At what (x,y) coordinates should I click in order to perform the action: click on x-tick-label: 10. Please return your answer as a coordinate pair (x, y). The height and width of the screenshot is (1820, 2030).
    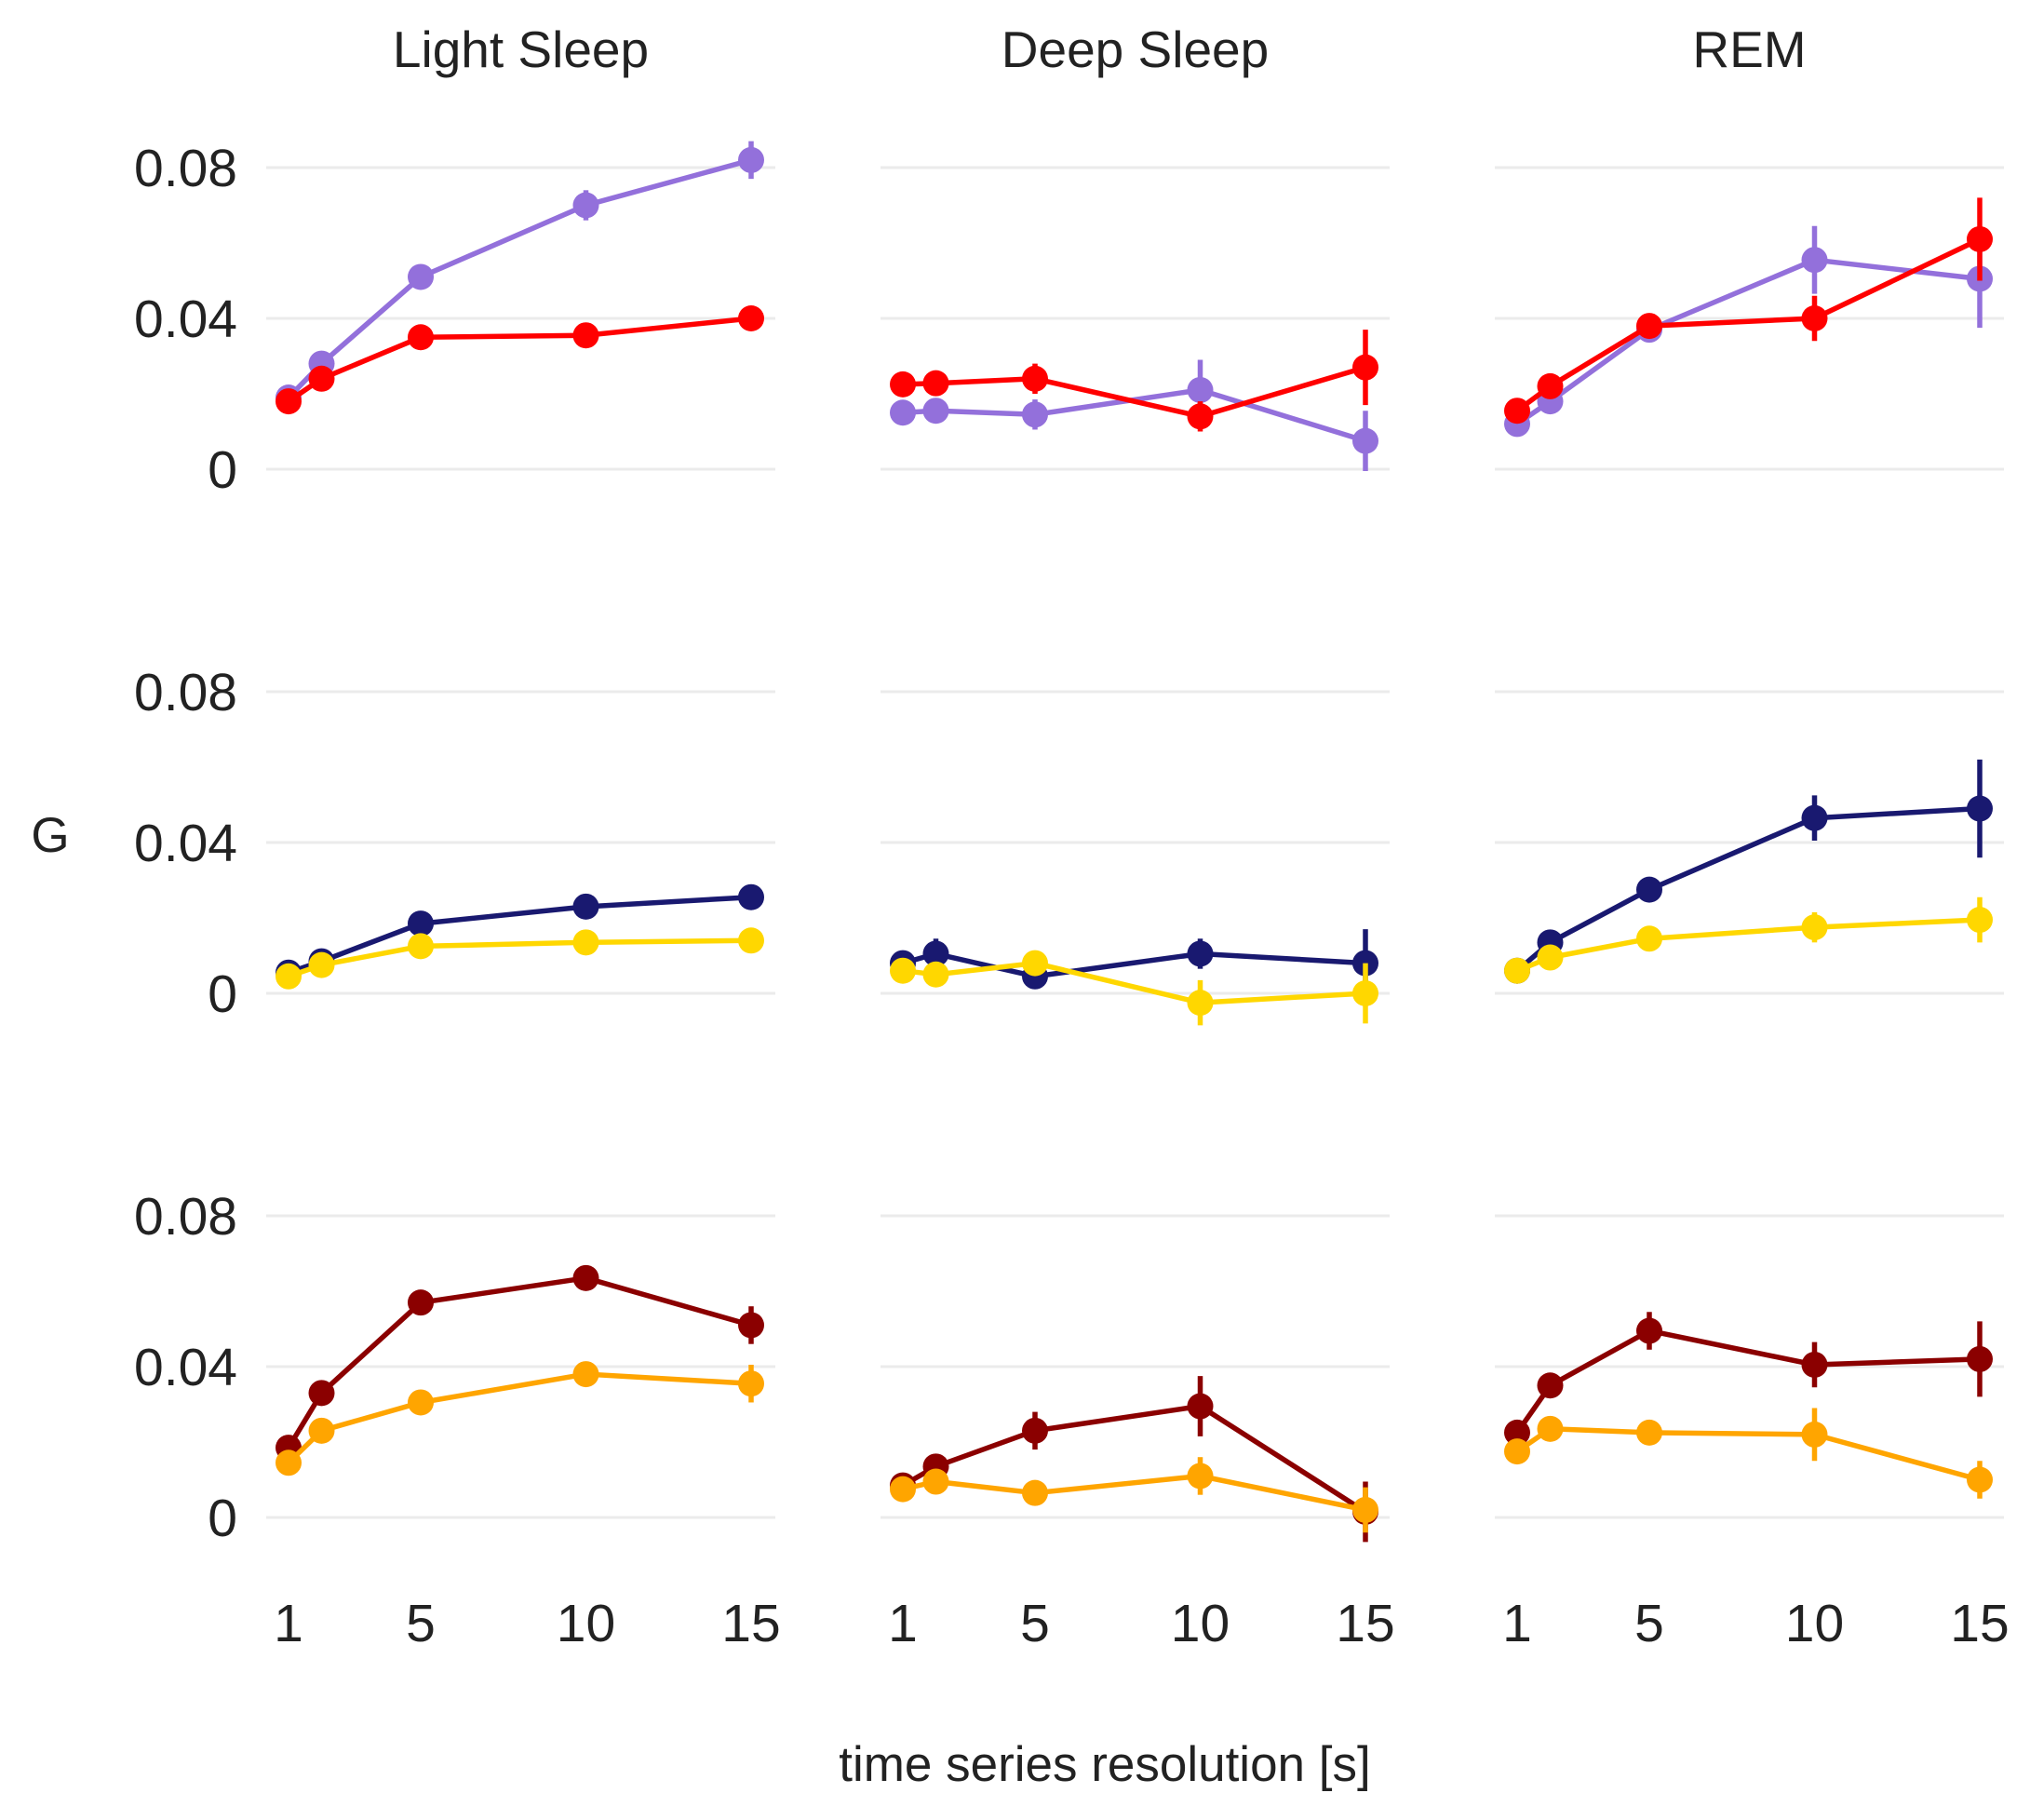
    Looking at the image, I should click on (1200, 1623).